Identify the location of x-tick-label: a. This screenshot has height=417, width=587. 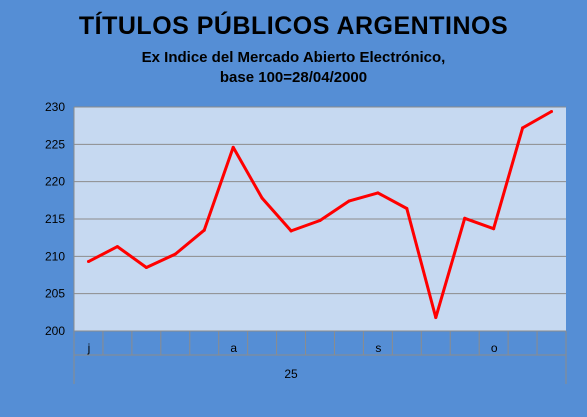
(233, 348).